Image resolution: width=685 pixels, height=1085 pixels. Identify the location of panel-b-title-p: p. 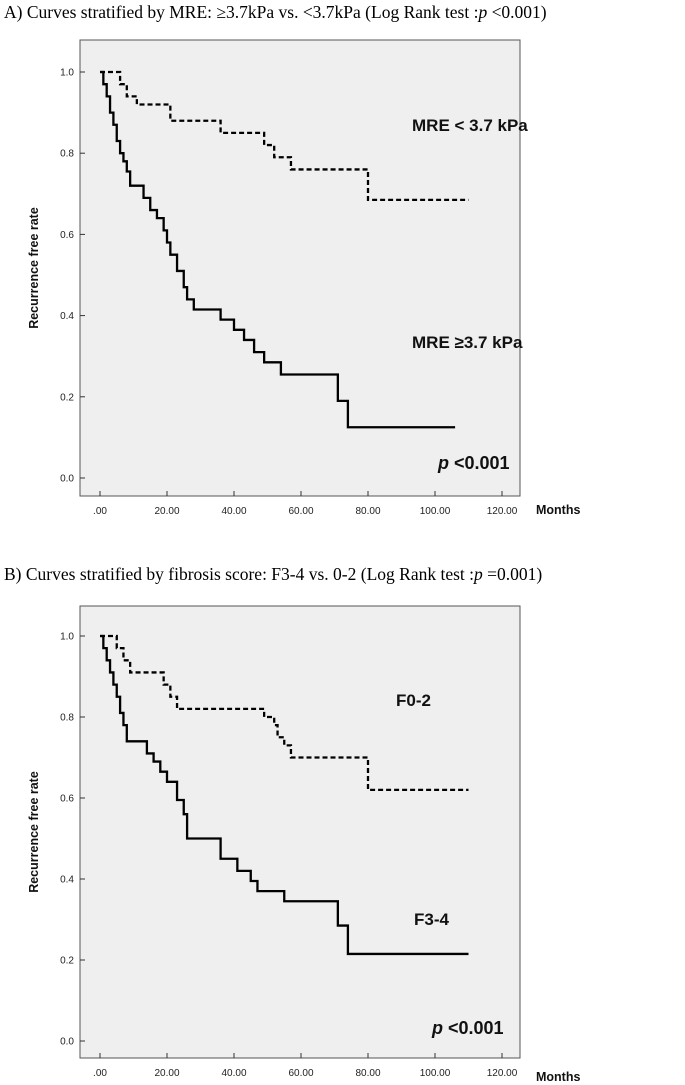
(478, 574).